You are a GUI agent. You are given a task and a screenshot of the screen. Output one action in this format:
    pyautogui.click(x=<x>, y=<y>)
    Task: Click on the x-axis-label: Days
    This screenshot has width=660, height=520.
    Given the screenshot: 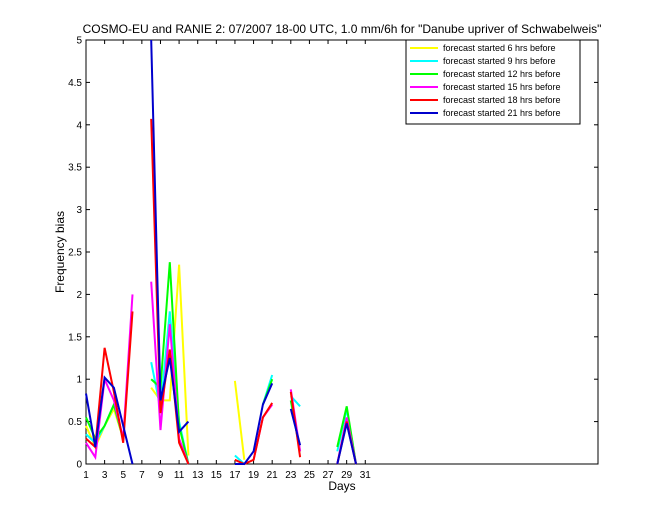 What is the action you would take?
    pyautogui.click(x=341, y=486)
    